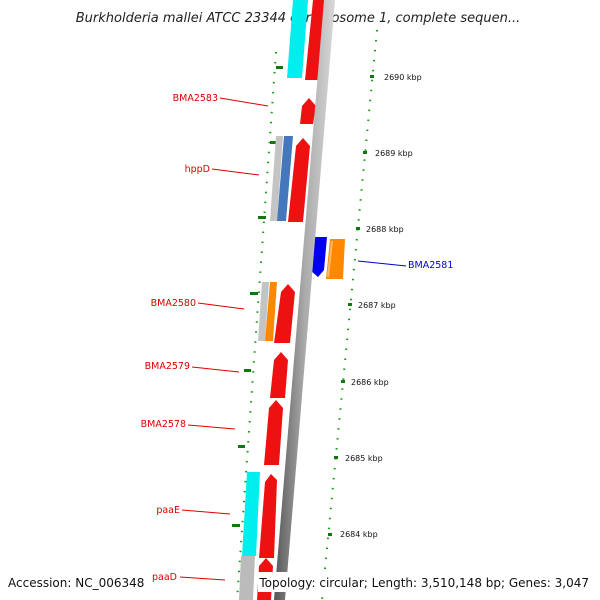 This screenshot has height=600, width=600. I want to click on gene-label-bma2581: BMA2581, so click(430, 265).